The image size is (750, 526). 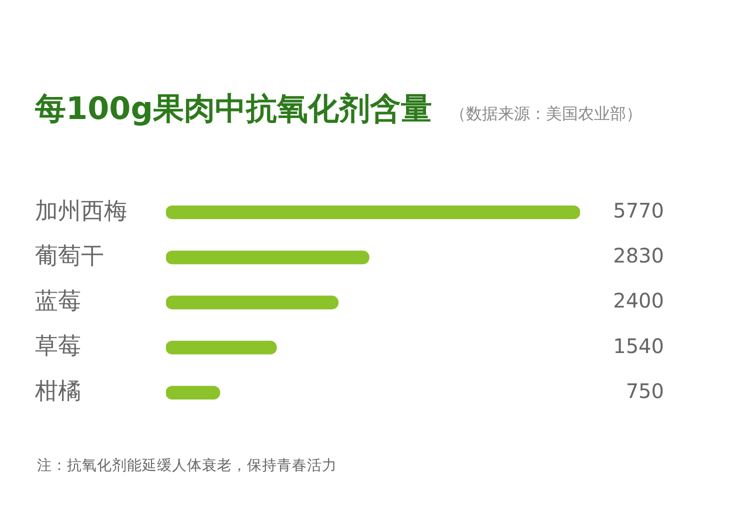 What do you see at coordinates (645, 390) in the screenshot?
I see `data-label: 750` at bounding box center [645, 390].